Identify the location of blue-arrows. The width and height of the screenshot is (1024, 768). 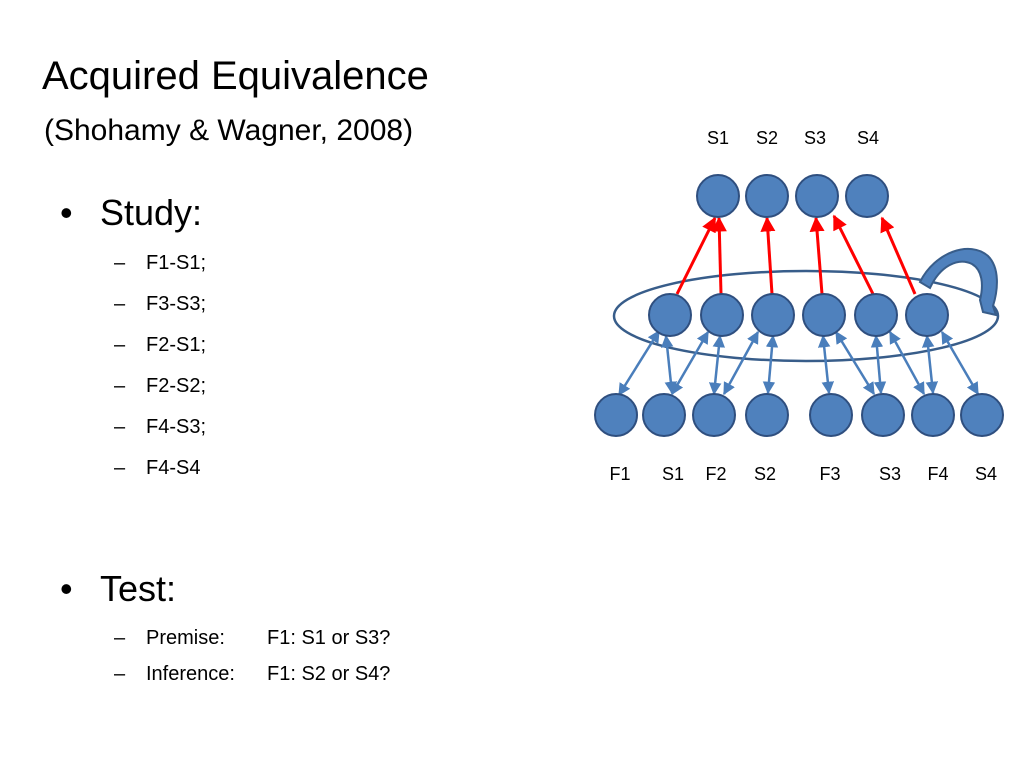
(798, 363).